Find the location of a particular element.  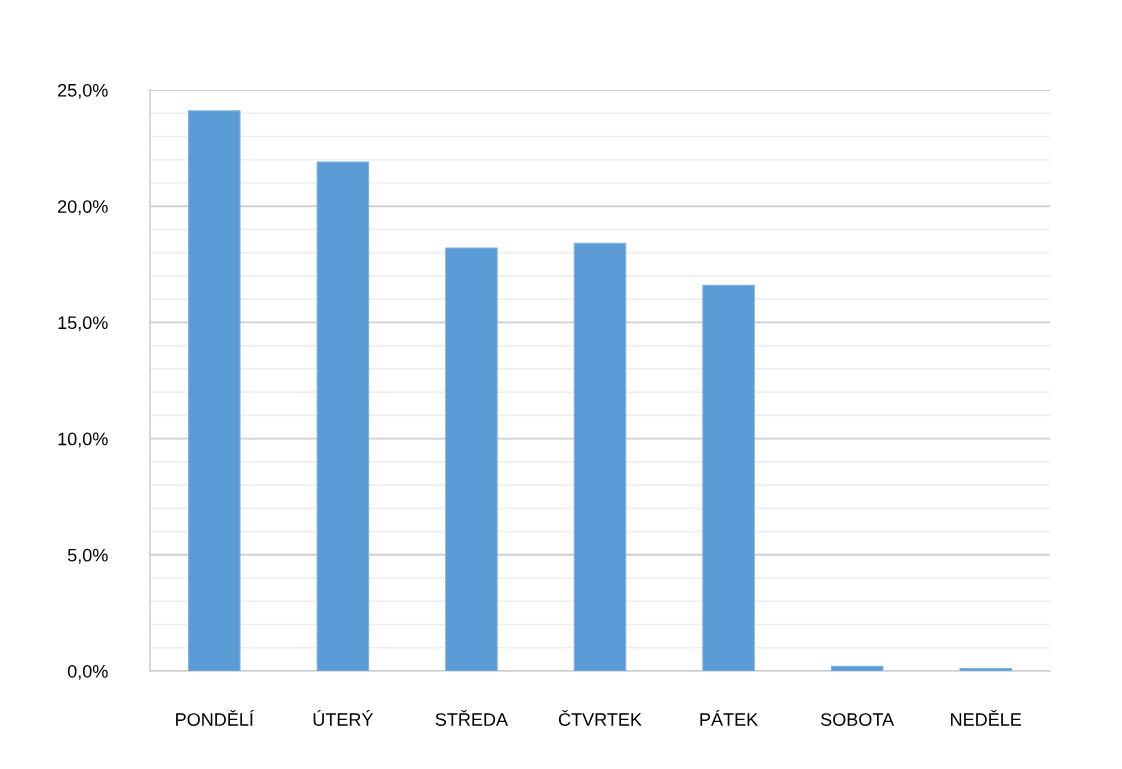

y-tick-label: 5,0% is located at coordinates (87, 556).